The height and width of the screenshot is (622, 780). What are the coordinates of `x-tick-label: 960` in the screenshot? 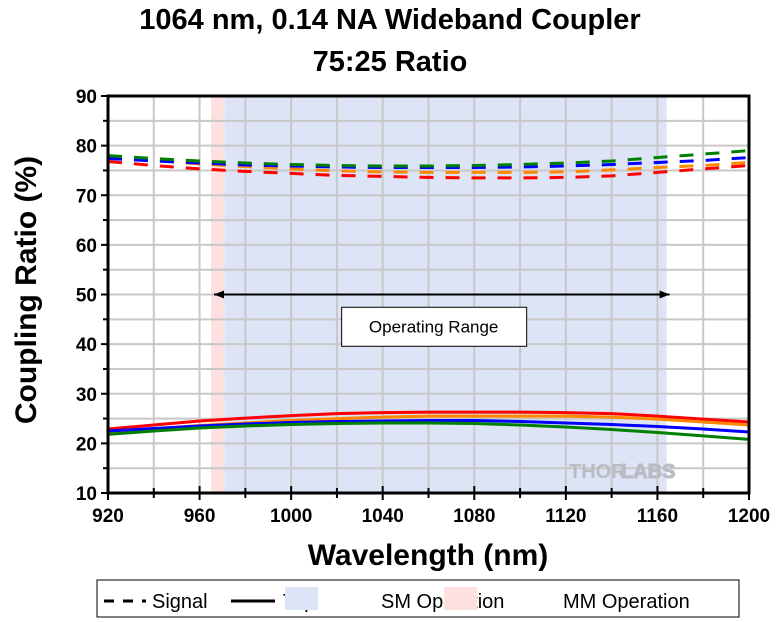 It's located at (200, 516).